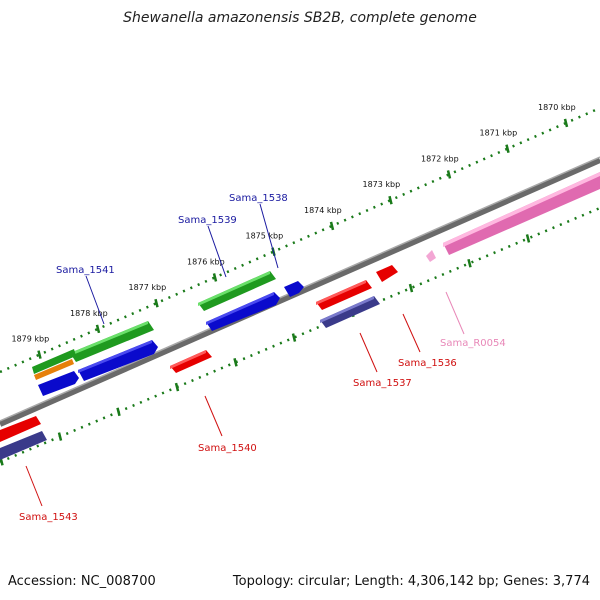 The image size is (600, 600). What do you see at coordinates (473, 343) in the screenshot?
I see `gene-label-sama-r0054: Sama_R0054` at bounding box center [473, 343].